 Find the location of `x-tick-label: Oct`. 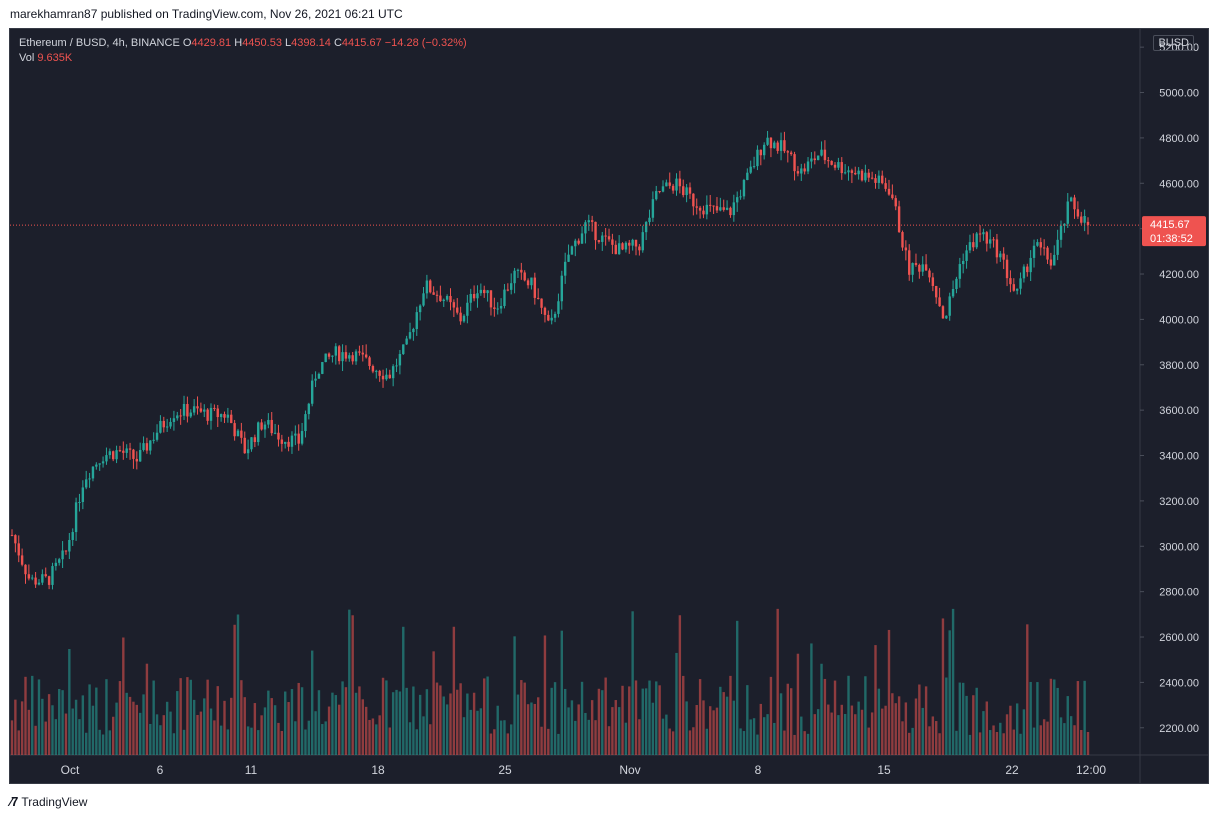

x-tick-label: Oct is located at coordinates (70, 770).